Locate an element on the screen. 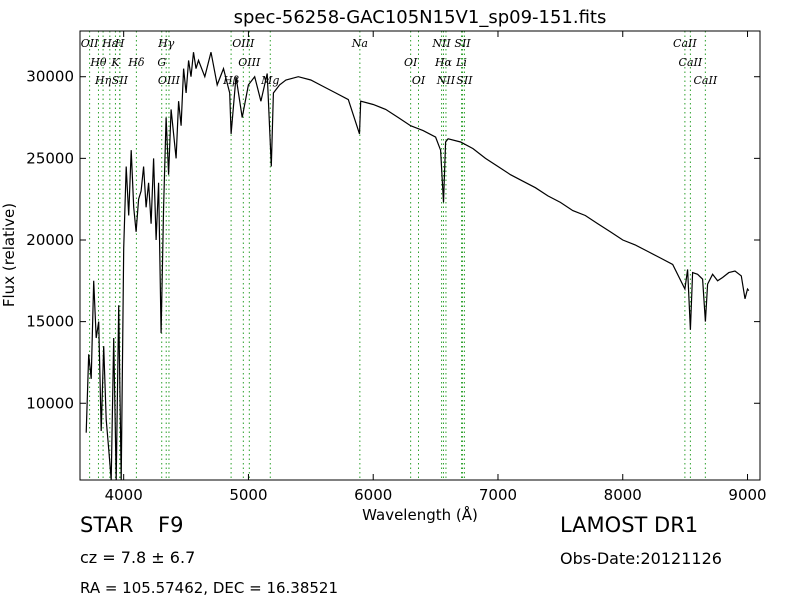  y-tick-label: 30000 is located at coordinates (50, 77).